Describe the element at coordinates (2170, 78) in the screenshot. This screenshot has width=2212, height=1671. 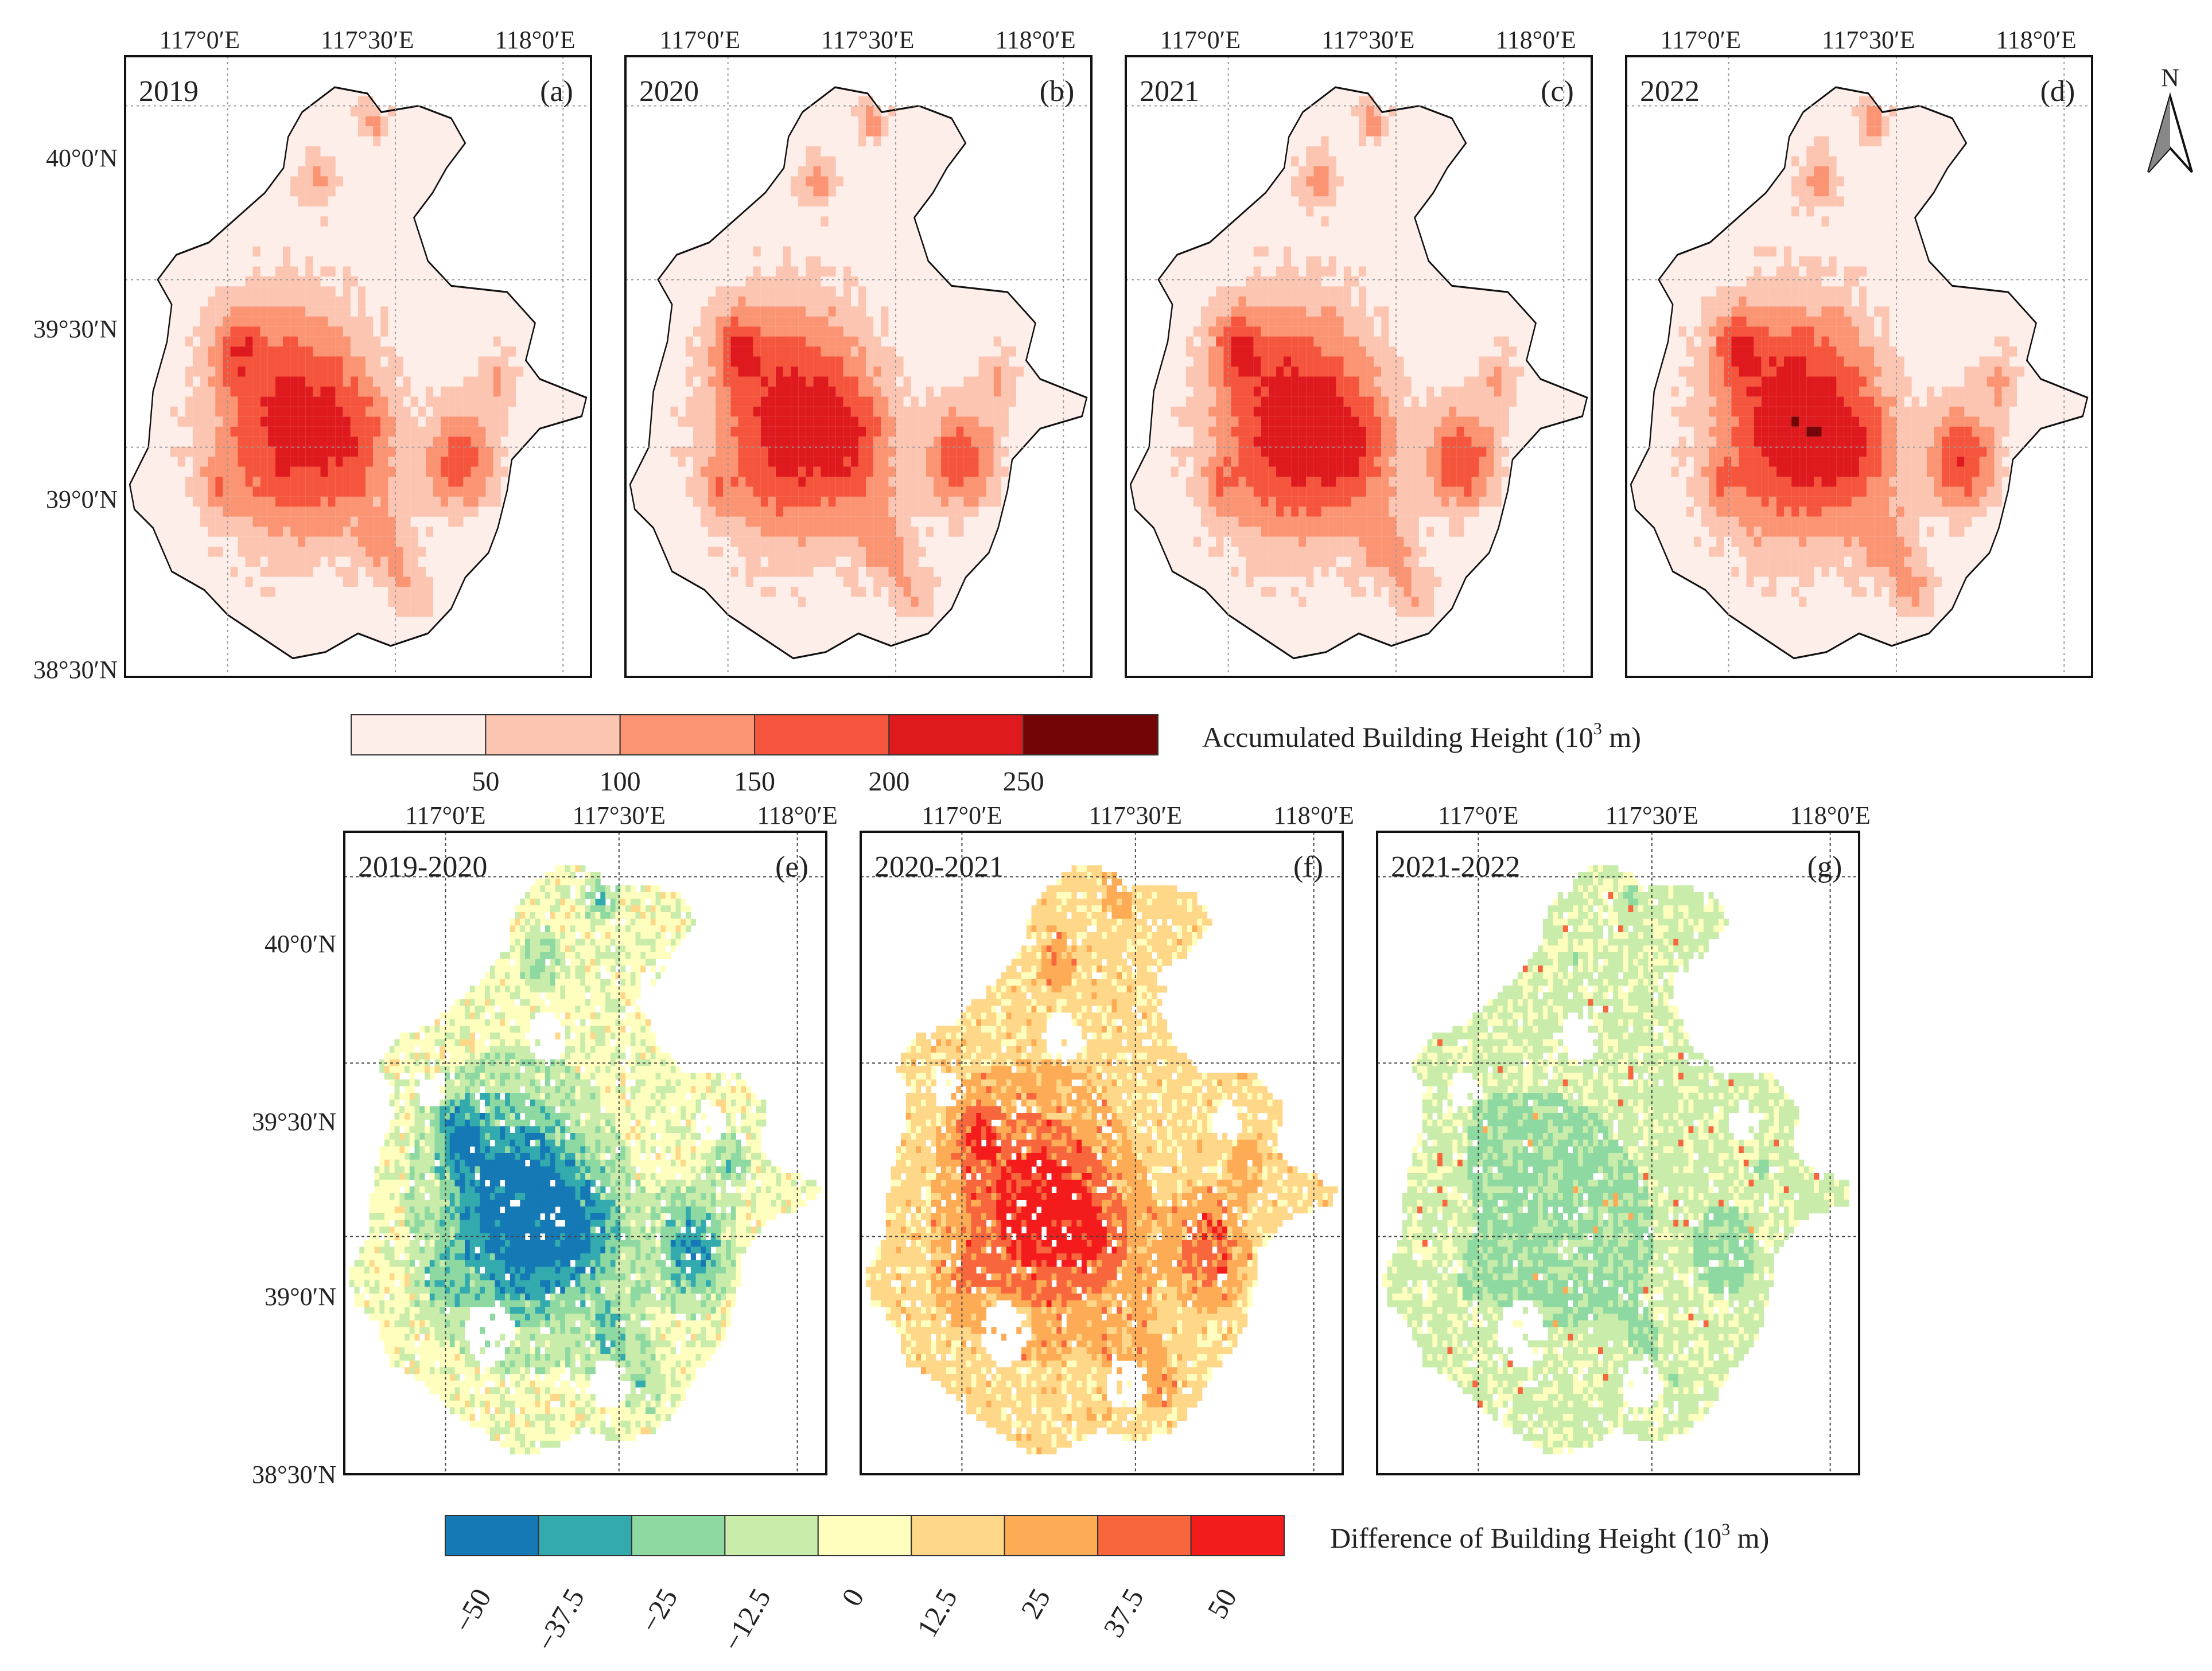
I see `north-arrow-label: N` at that location.